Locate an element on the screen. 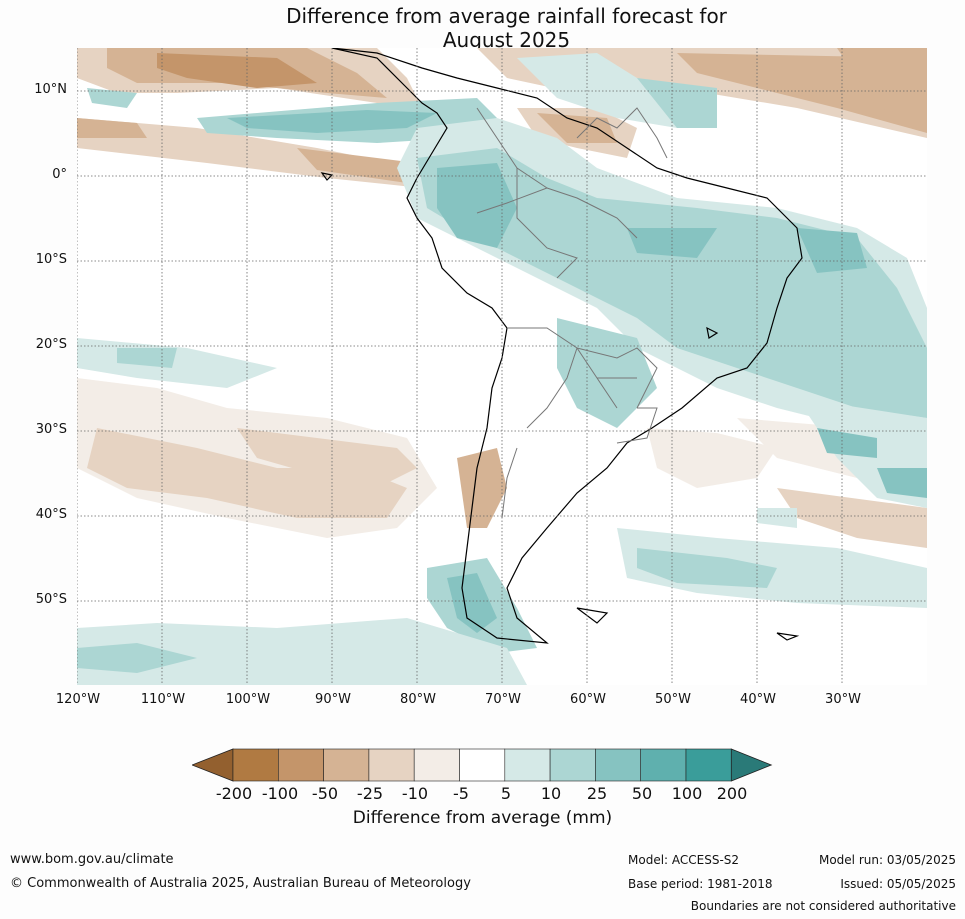 The height and width of the screenshot is (919, 965). colorbar-label: Difference from average (mm) is located at coordinates (482, 818).